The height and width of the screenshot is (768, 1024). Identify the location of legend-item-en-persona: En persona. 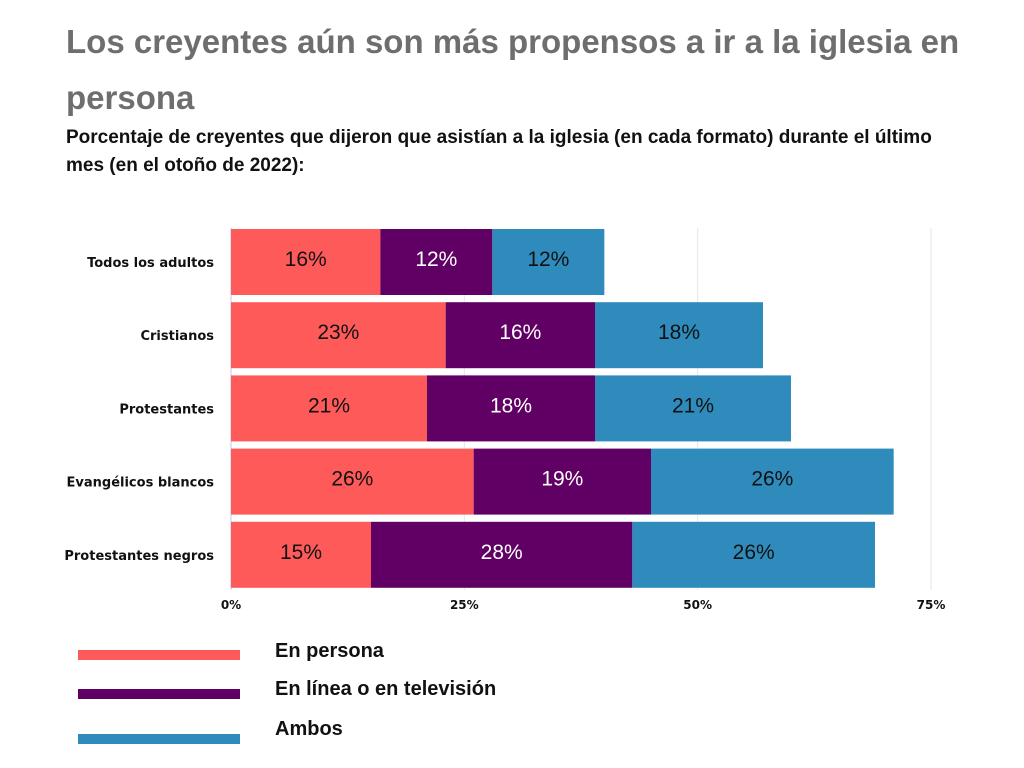
(306, 655).